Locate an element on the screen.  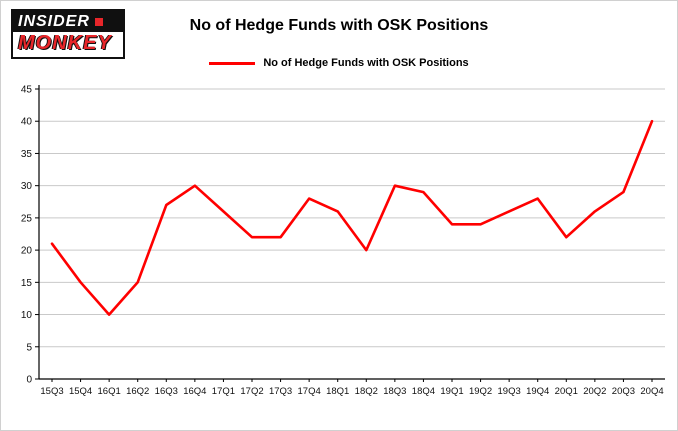
x-tick-label: 18Q2 is located at coordinates (366, 391).